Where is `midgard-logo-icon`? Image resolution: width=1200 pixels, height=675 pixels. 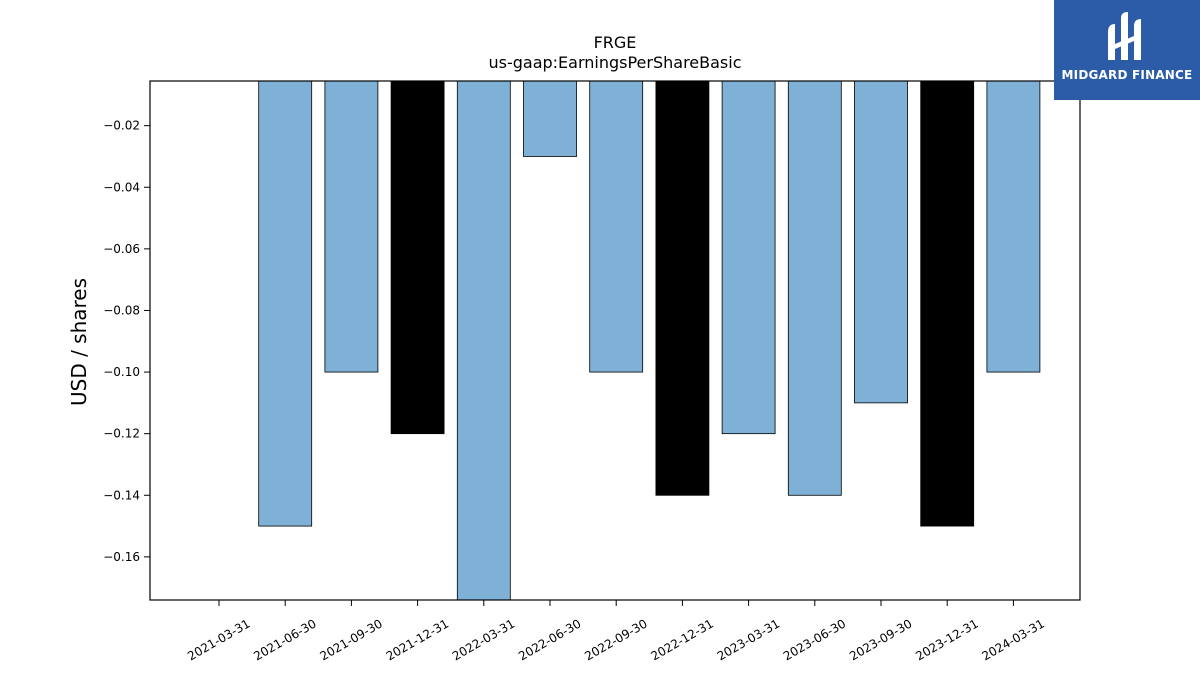 midgard-logo-icon is located at coordinates (1124, 36).